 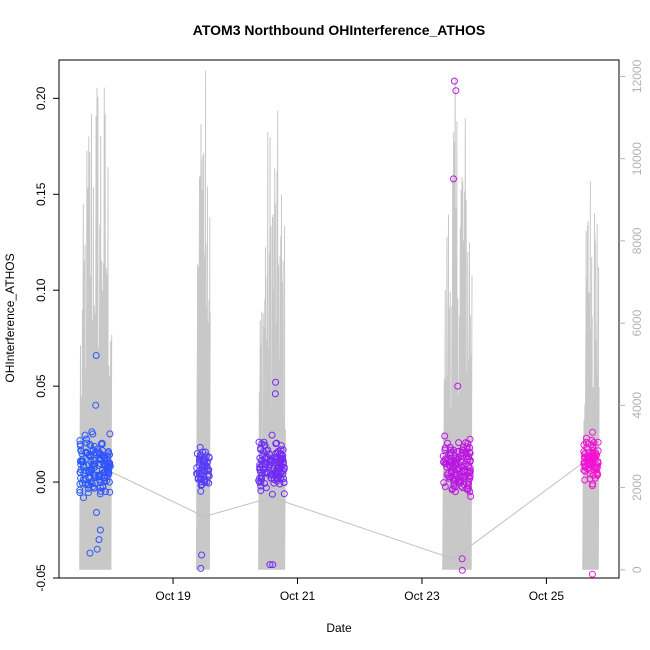 What do you see at coordinates (298, 596) in the screenshot?
I see `x-tick-label: Oct 21` at bounding box center [298, 596].